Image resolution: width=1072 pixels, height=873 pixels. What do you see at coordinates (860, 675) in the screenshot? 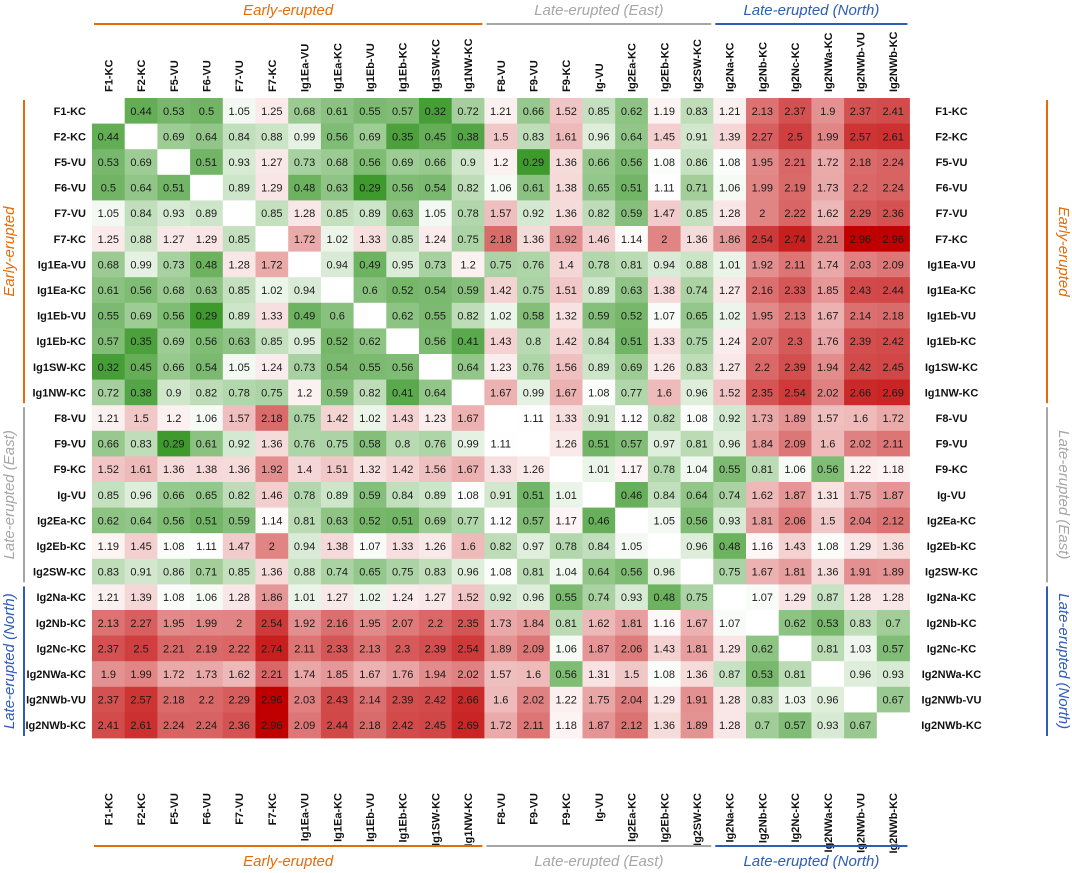
I see `cell-value: 0.96` at bounding box center [860, 675].